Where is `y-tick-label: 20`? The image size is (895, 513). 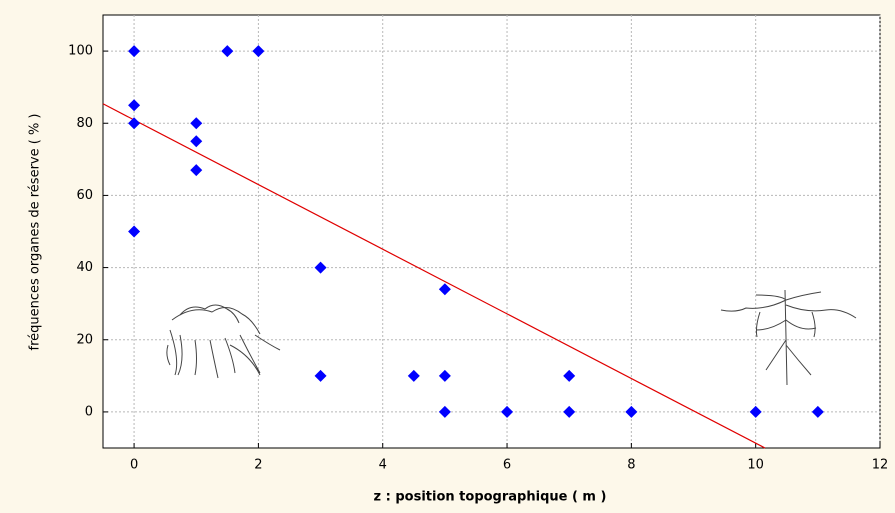
y-tick-label: 20 is located at coordinates (84, 339).